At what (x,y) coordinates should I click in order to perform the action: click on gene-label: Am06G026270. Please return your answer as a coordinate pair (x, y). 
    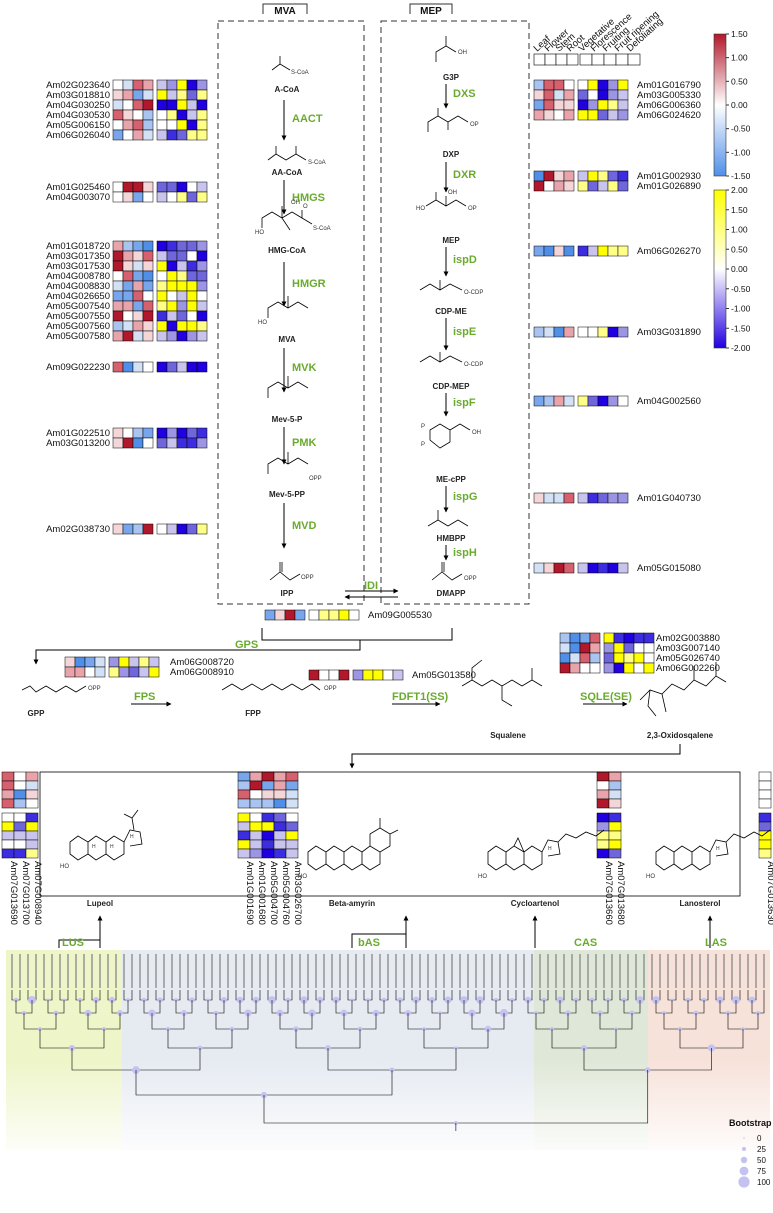
    Looking at the image, I should click on (669, 251).